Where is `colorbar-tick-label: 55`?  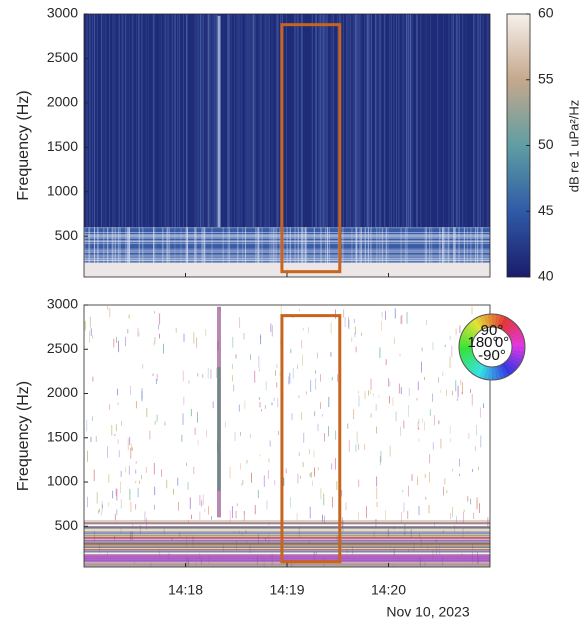
colorbar-tick-label: 55 is located at coordinates (546, 78).